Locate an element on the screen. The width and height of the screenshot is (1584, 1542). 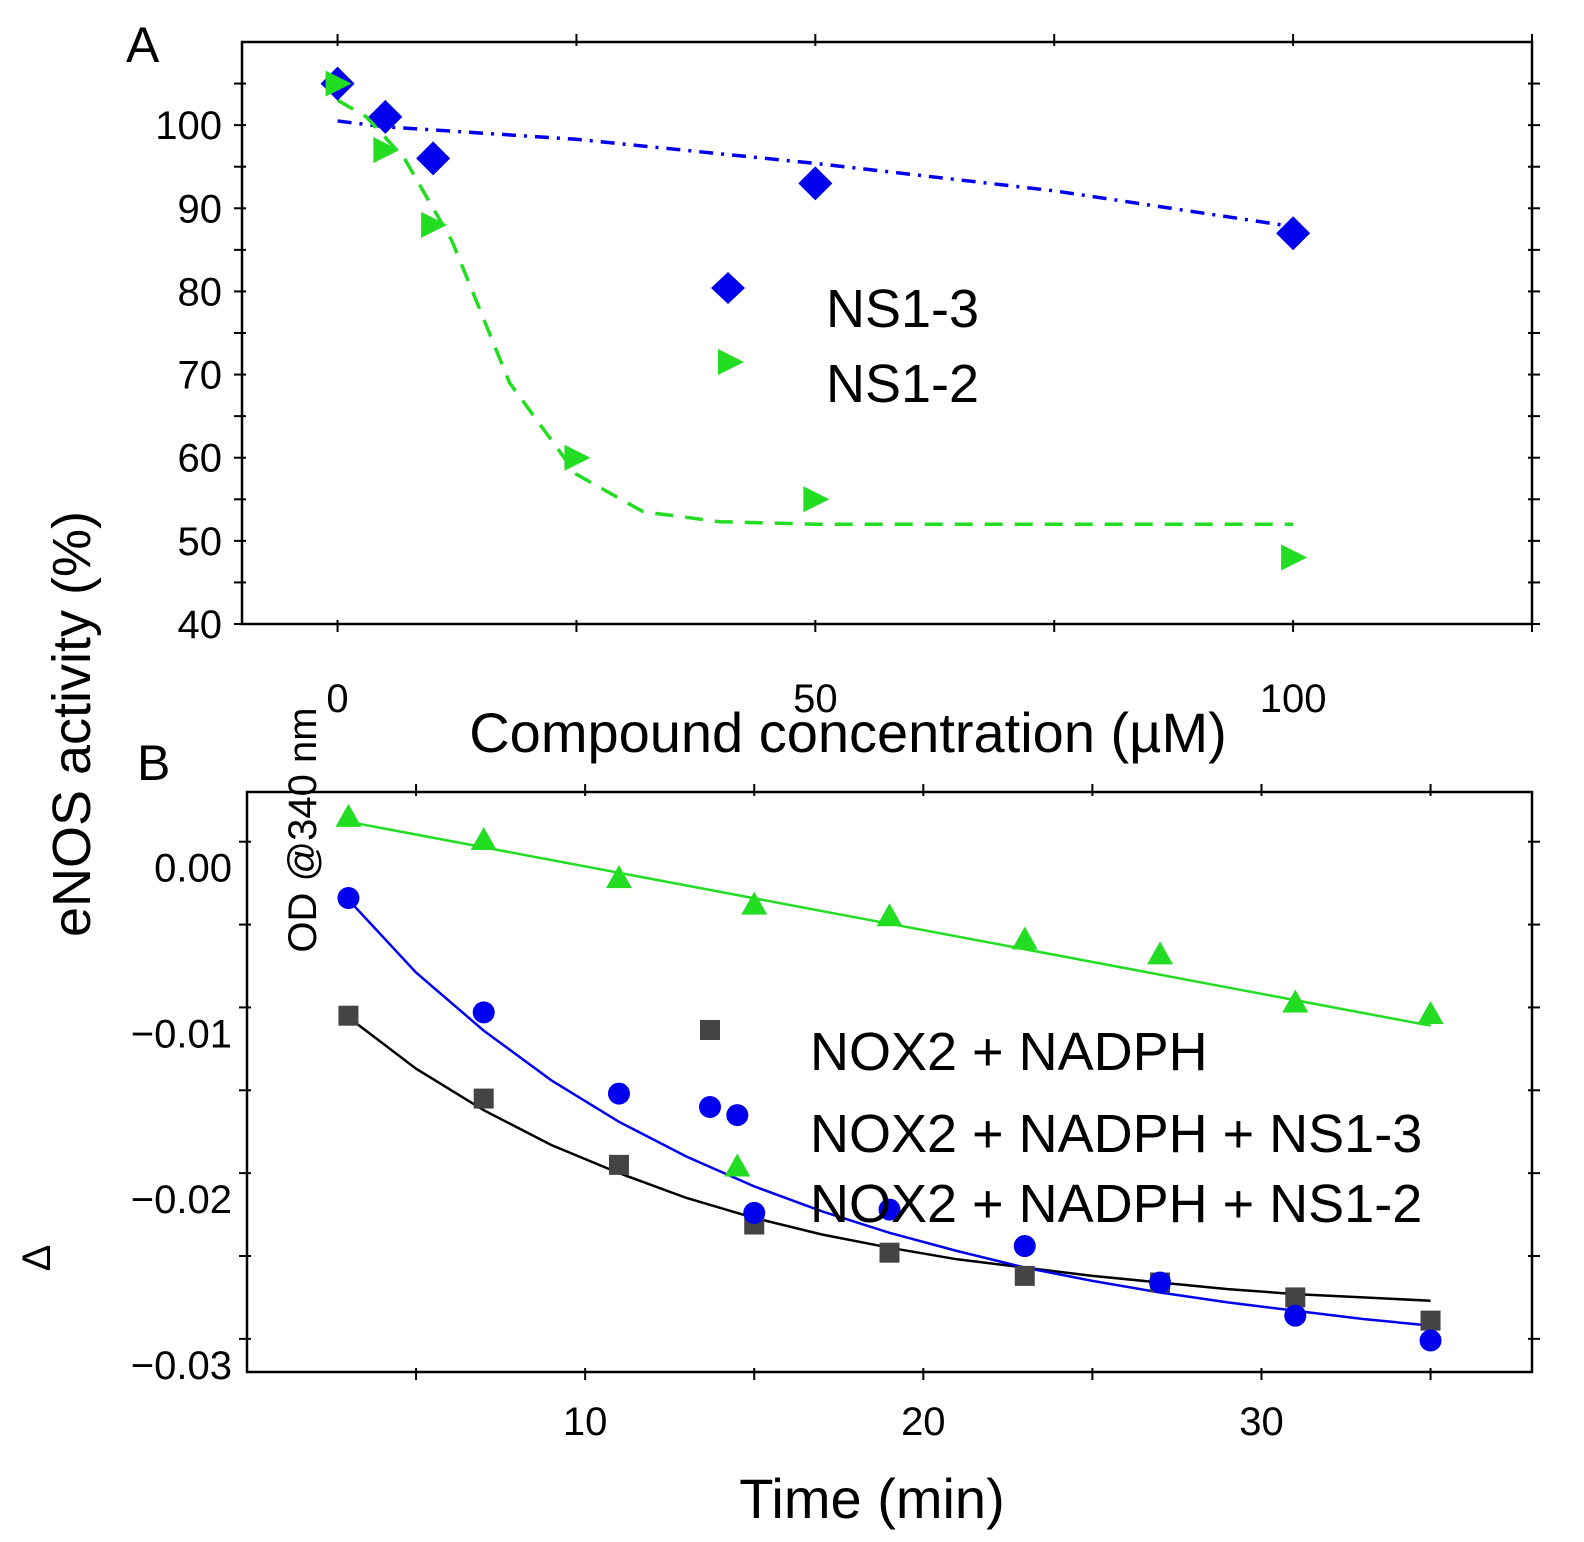
panel-a-legend: NS1-3 NS1-2 is located at coordinates (845, 343).